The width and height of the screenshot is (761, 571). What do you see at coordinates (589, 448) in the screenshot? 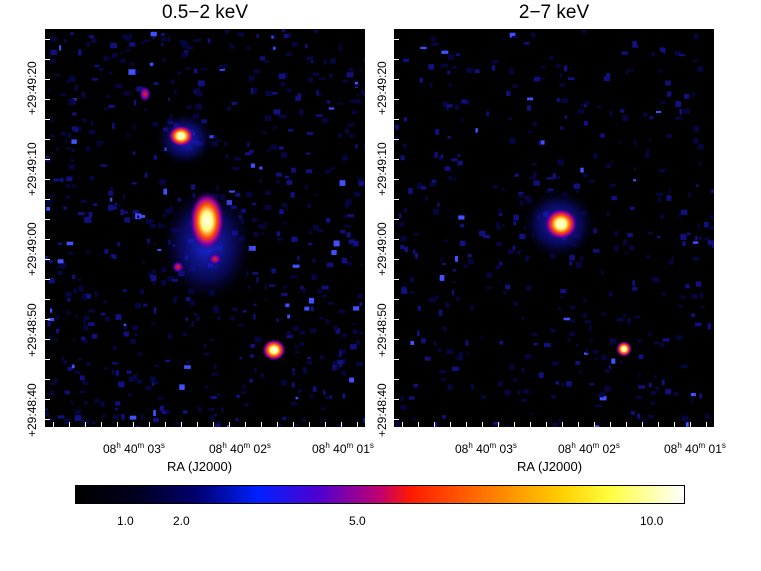
I see `ra-tick-label: 08h 40m 02s` at bounding box center [589, 448].